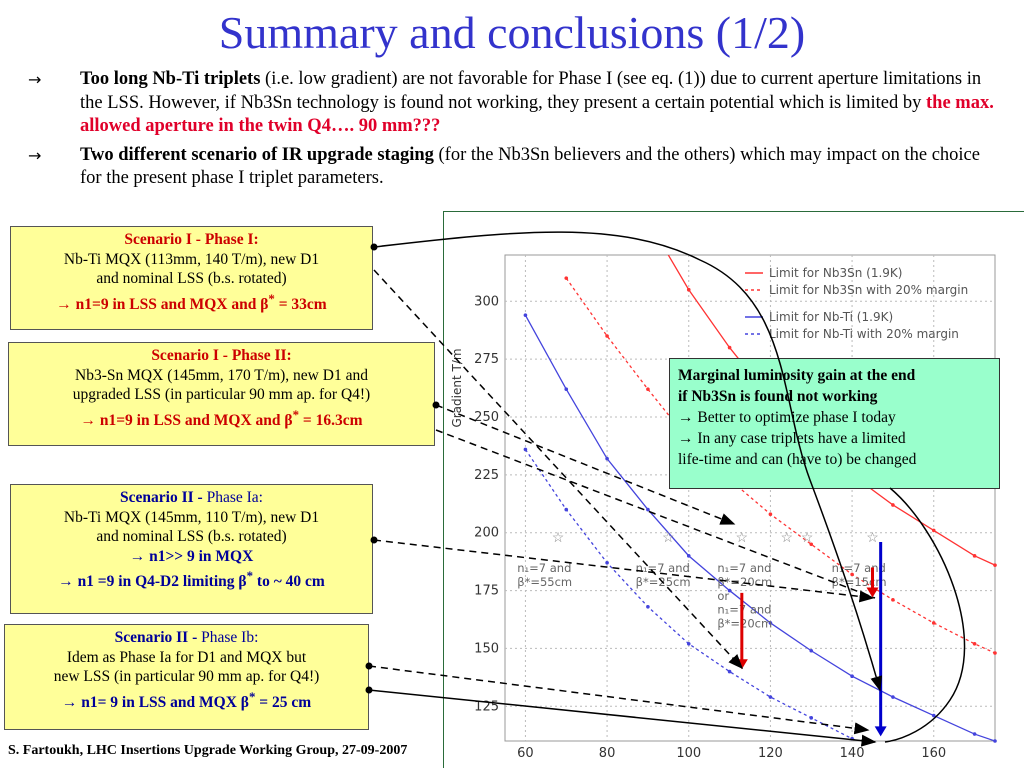 This screenshot has height=768, width=1024. What do you see at coordinates (457, 387) in the screenshot?
I see `y-axis-label: Gradient T/m` at bounding box center [457, 387].